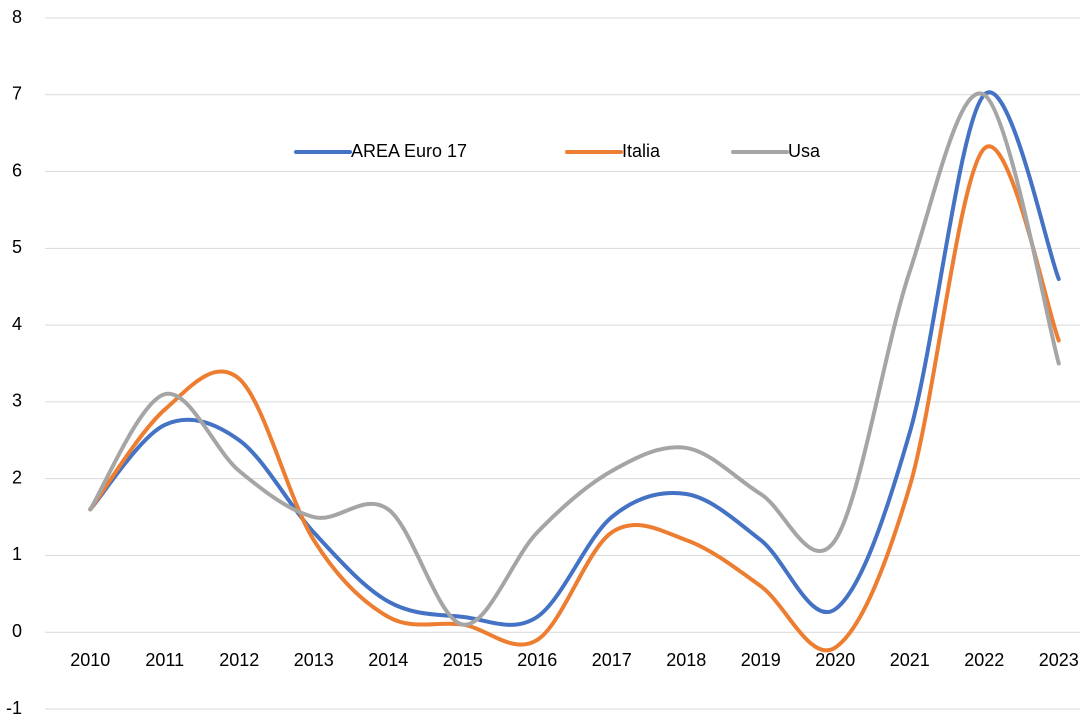  I want to click on y-tick-label: 3, so click(17, 401).